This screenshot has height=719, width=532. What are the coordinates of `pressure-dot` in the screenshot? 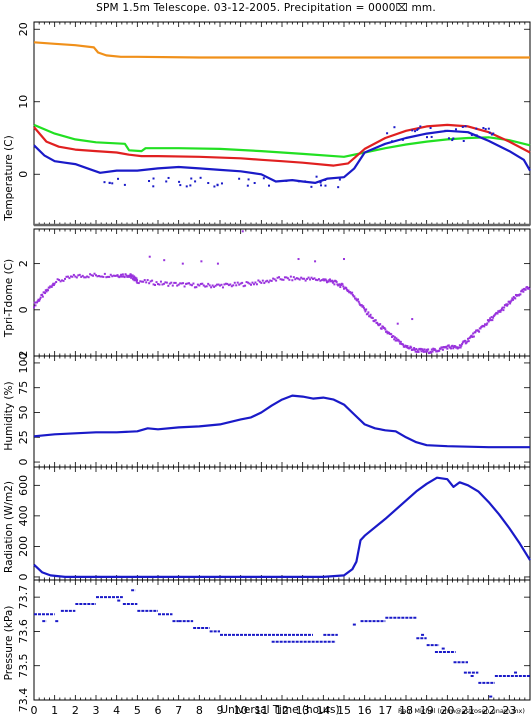 It's located at (516, 672).